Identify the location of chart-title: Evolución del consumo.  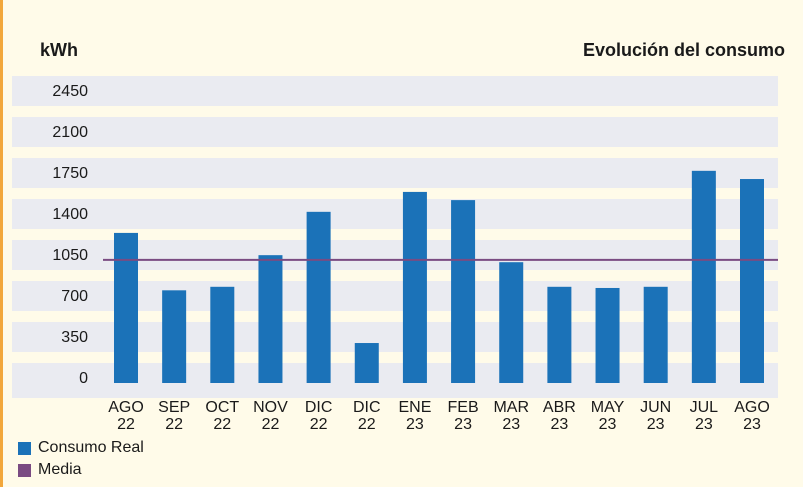
(683, 50).